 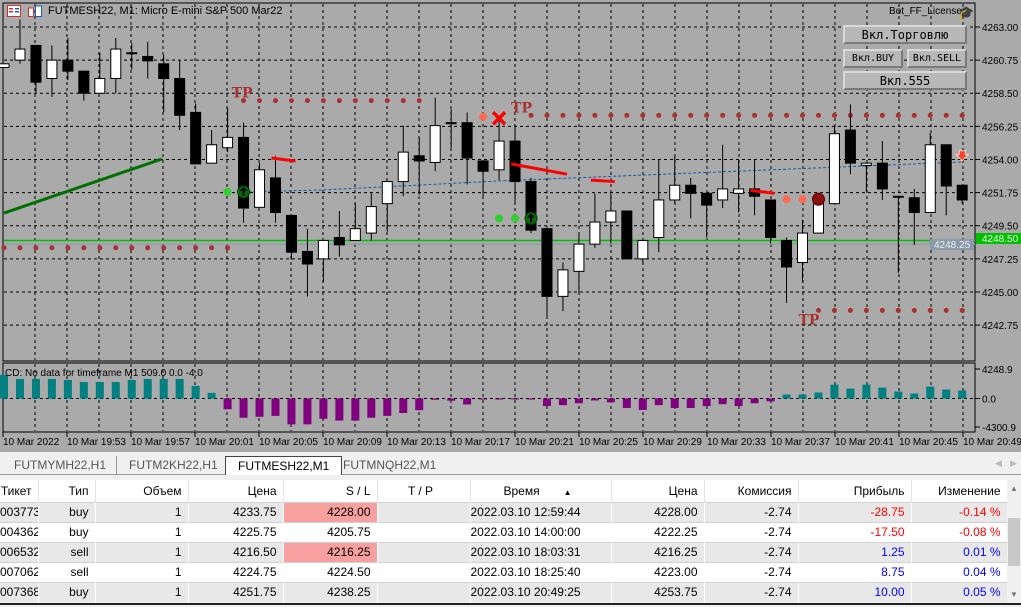 What do you see at coordinates (521, 490) in the screenshot?
I see `column-header-label: Время` at bounding box center [521, 490].